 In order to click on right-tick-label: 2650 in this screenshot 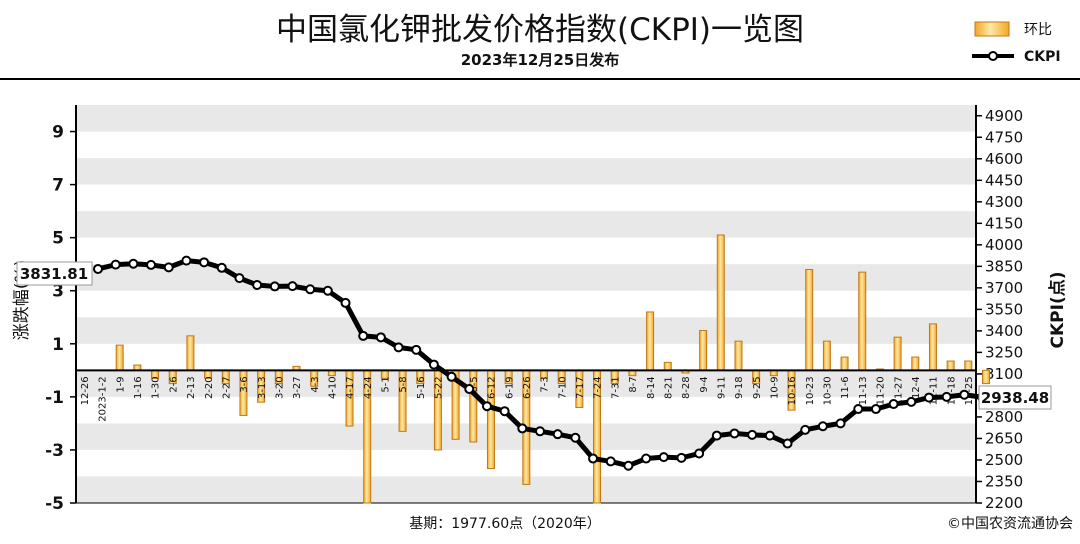, I will do `click(1004, 438)`.